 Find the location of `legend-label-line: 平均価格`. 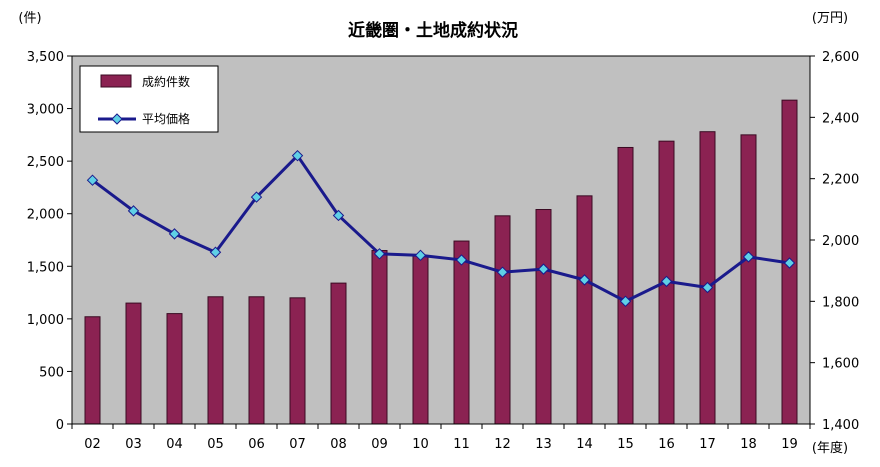

legend-label-line: 平均価格 is located at coordinates (166, 118).